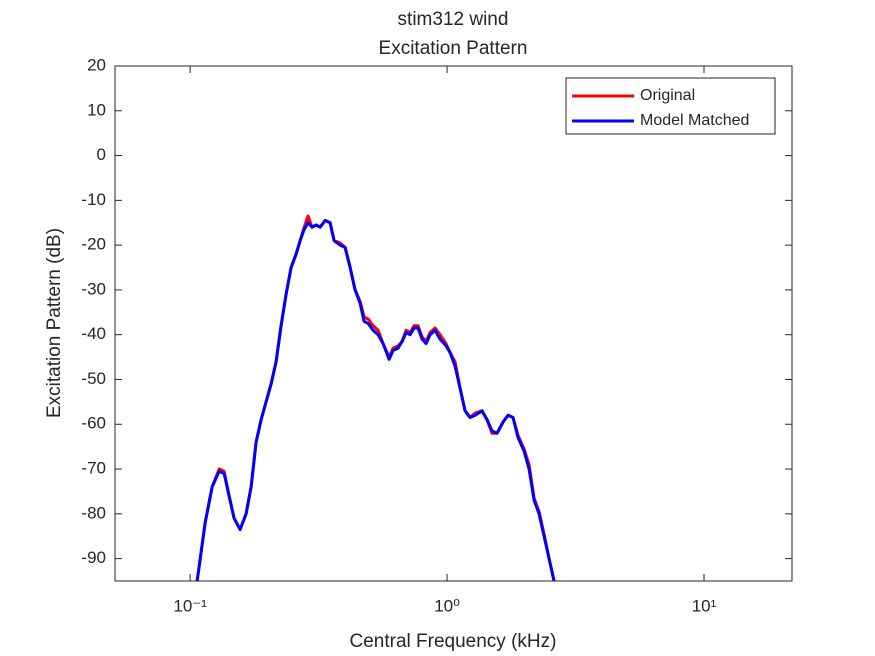  Describe the element at coordinates (93, 288) in the screenshot. I see `y-tick-label: -30` at that location.